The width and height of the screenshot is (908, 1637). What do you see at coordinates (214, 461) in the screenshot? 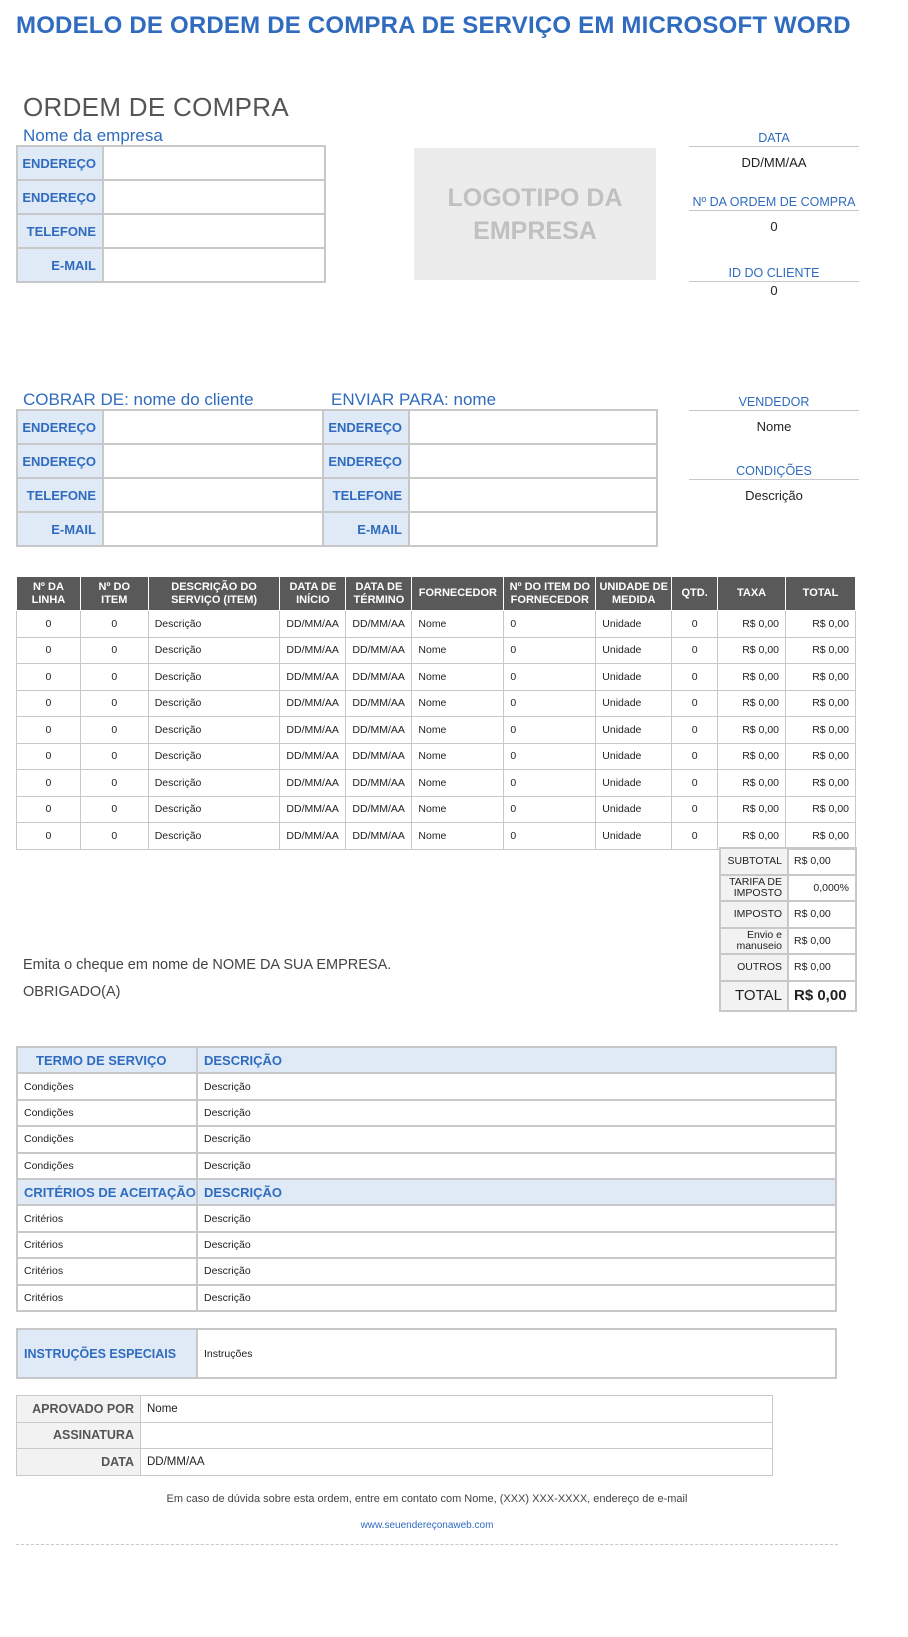
I see `bill-address2-value` at bounding box center [214, 461].